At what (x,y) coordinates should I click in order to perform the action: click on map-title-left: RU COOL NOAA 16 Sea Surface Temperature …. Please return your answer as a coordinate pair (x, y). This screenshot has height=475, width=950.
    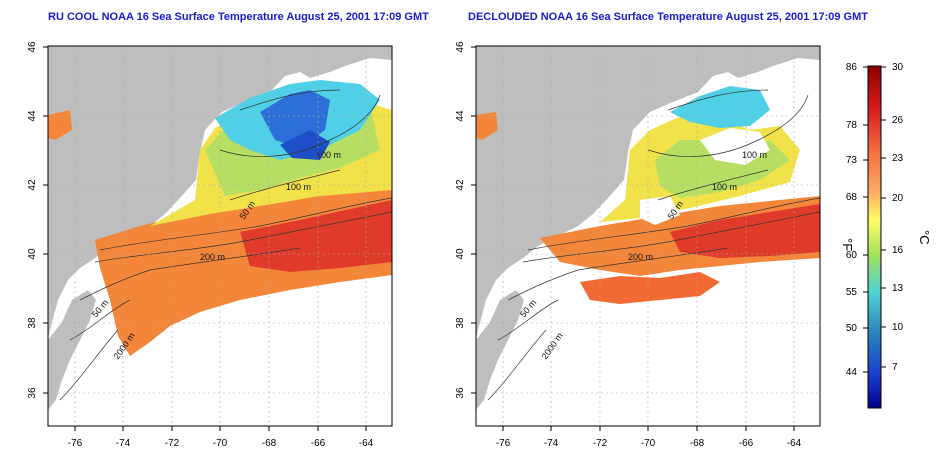
    Looking at the image, I should click on (238, 17).